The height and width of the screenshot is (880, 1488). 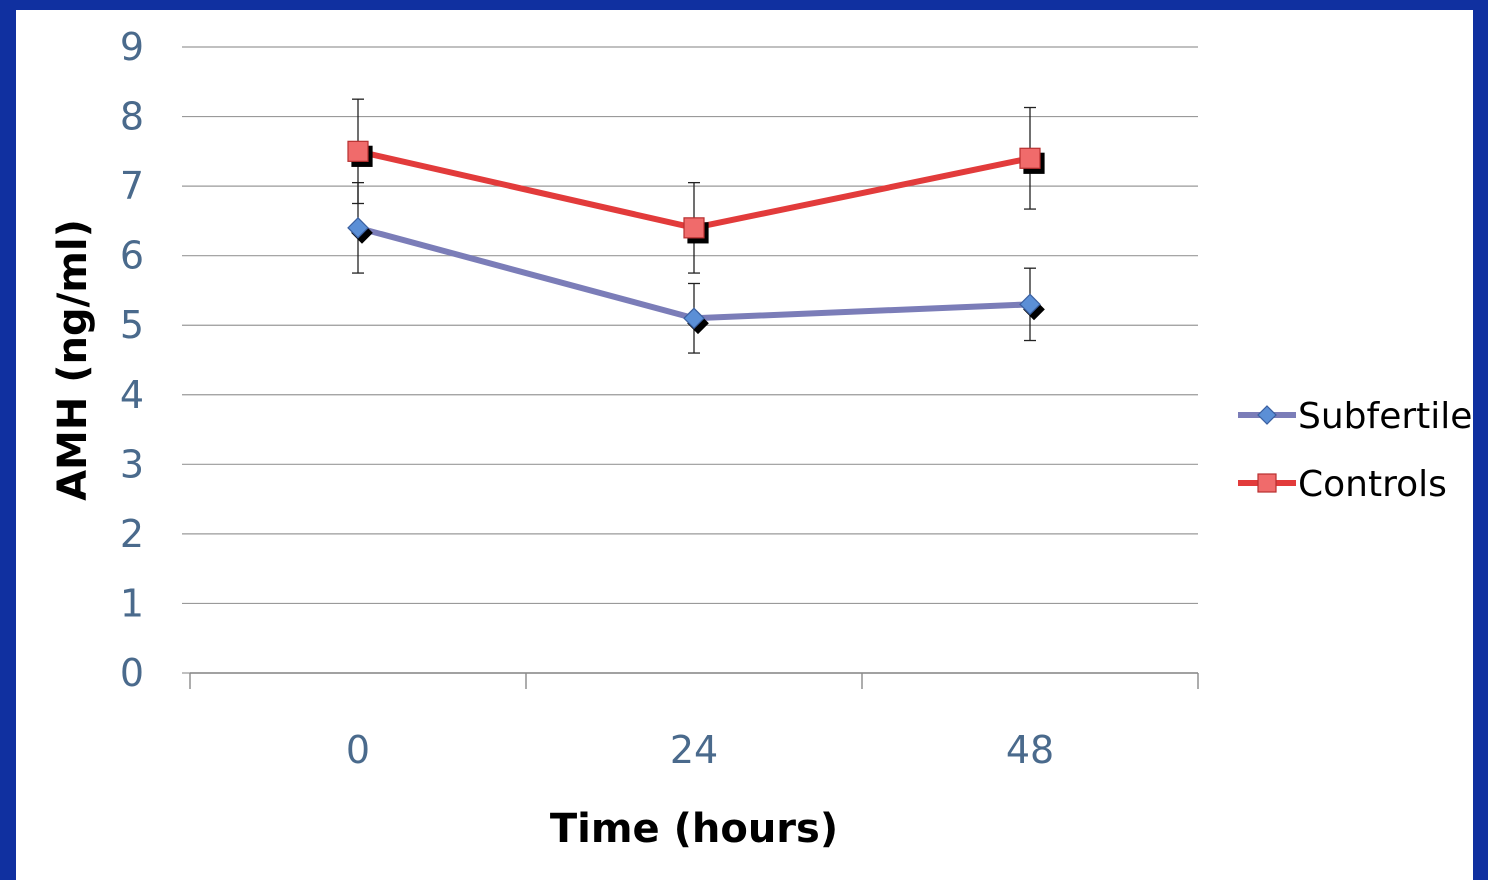 What do you see at coordinates (1267, 415) in the screenshot?
I see `legend-marker-subfertile` at bounding box center [1267, 415].